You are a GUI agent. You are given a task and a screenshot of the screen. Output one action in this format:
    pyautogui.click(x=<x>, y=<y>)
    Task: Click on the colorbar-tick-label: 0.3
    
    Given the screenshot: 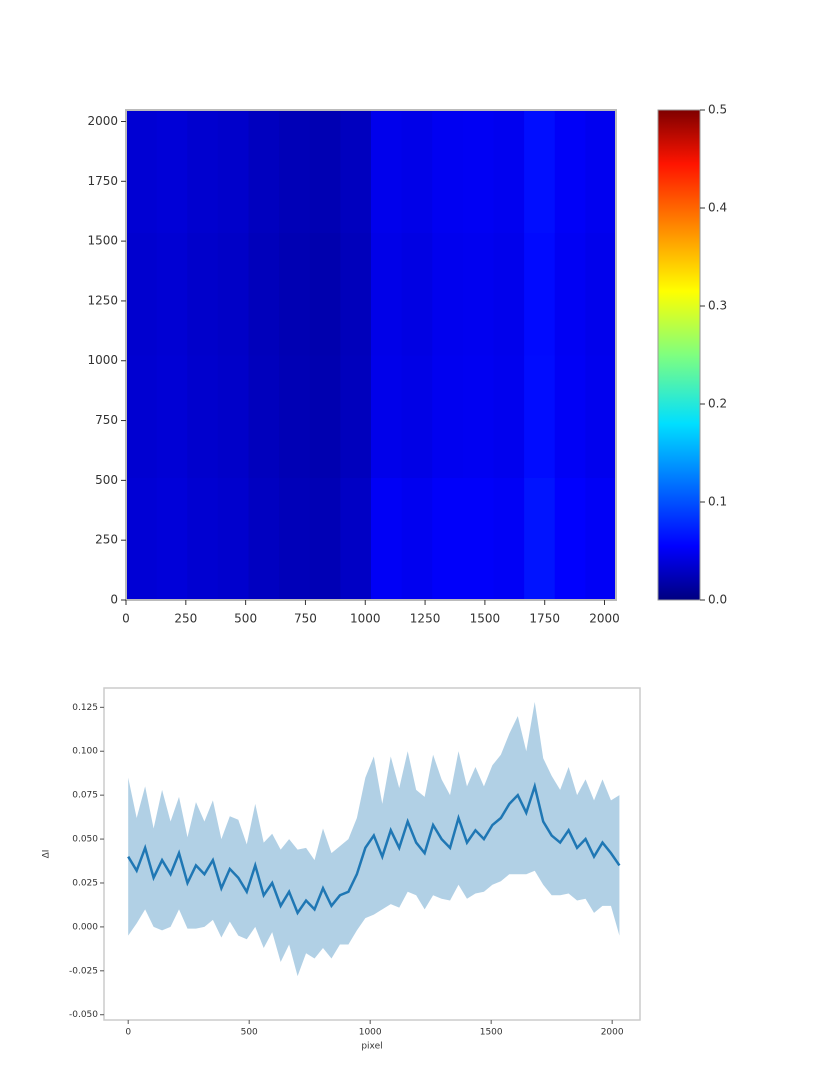 What is the action you would take?
    pyautogui.click(x=717, y=306)
    